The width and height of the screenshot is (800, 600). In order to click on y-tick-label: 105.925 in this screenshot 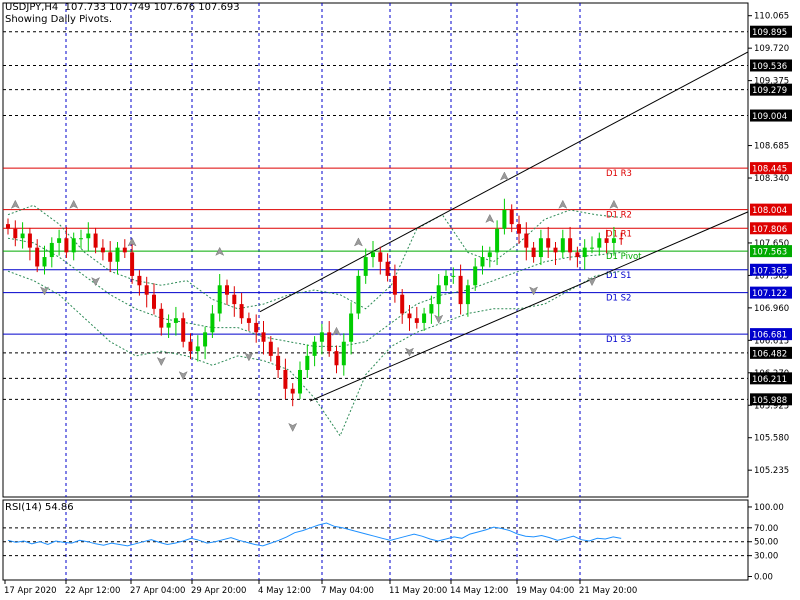, I will do `click(771, 406)`.